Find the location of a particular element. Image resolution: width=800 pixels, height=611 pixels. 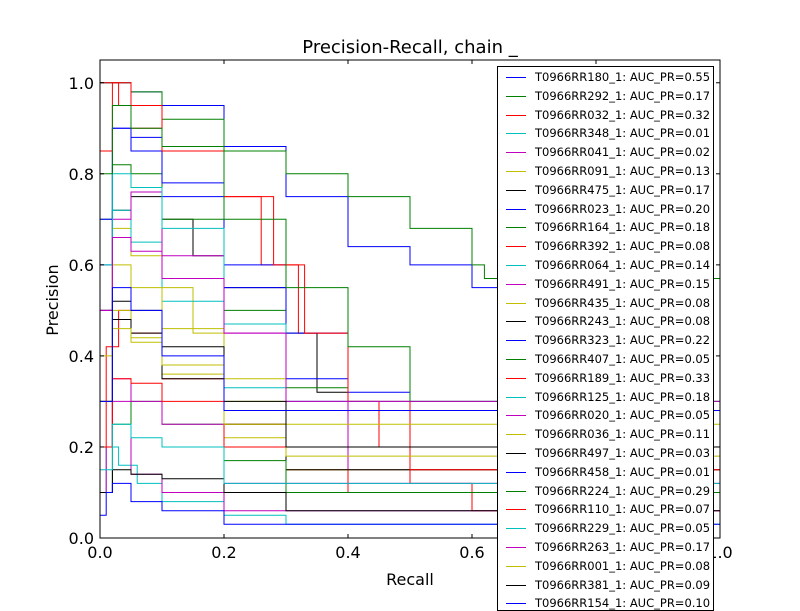

legend-item: T0966RR064_1: AUC_PR=0.14 is located at coordinates (605, 265).